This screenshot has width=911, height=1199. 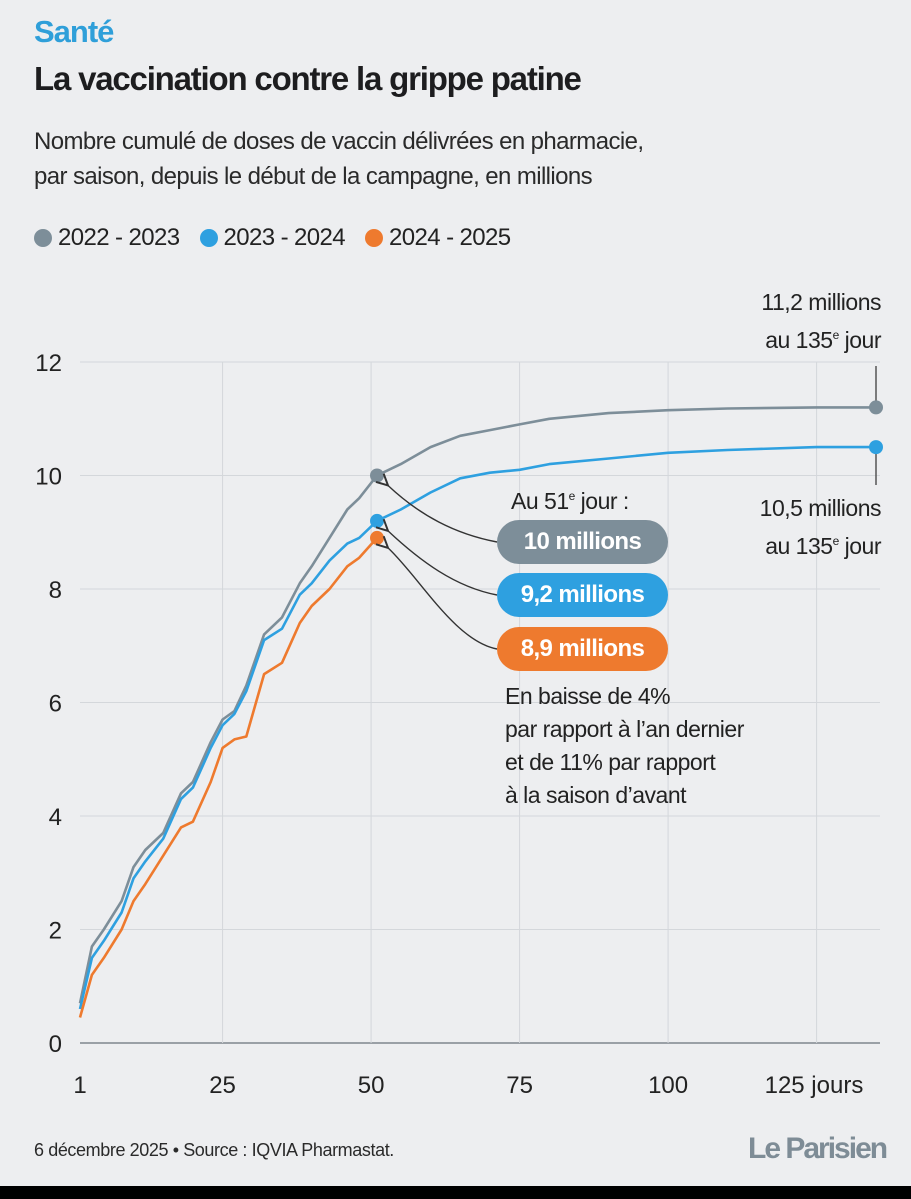 What do you see at coordinates (818, 1148) in the screenshot?
I see `le-parisien-logo: Le Parisien` at bounding box center [818, 1148].